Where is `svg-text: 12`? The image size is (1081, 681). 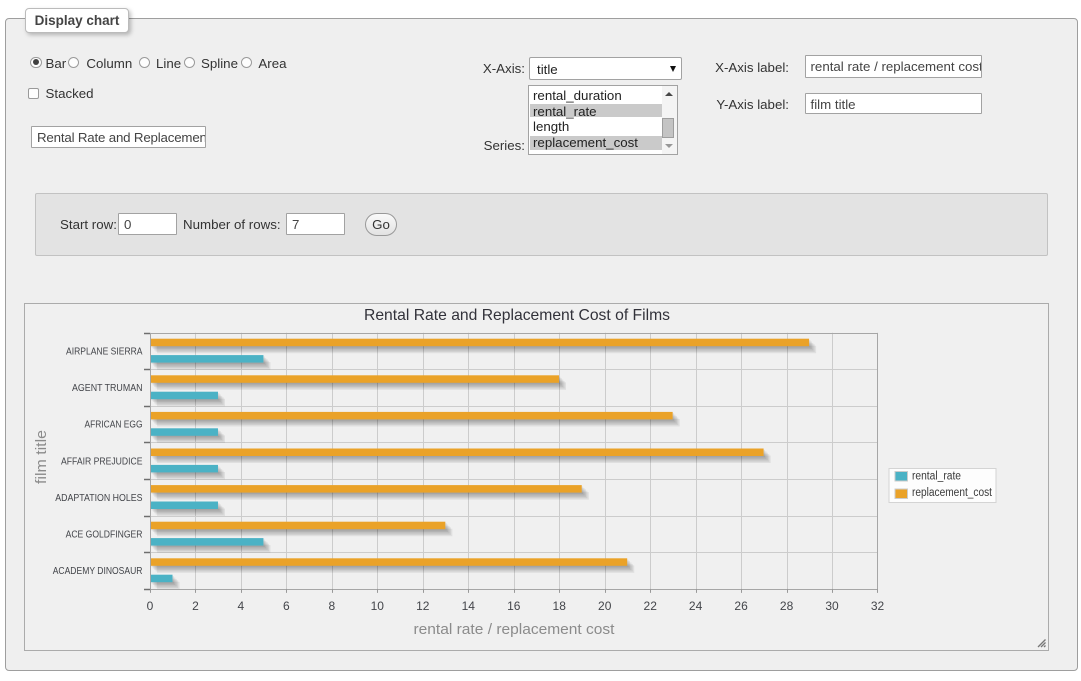 svg-text: 12 is located at coordinates (423, 606).